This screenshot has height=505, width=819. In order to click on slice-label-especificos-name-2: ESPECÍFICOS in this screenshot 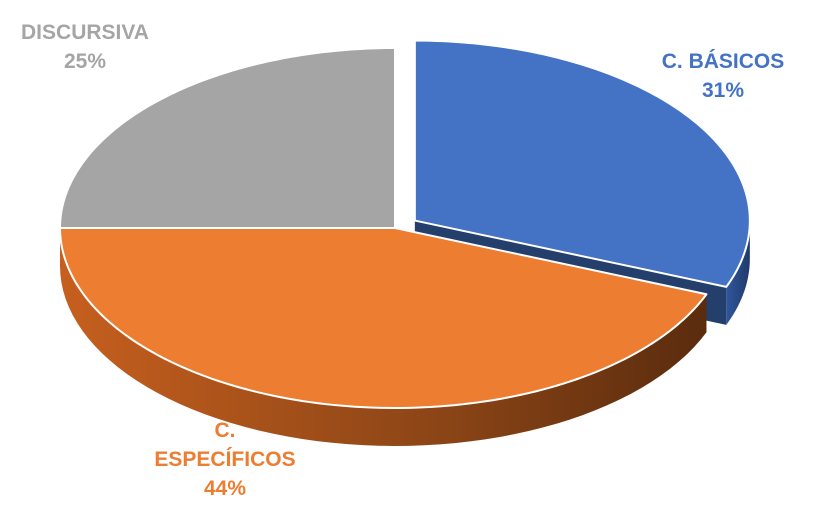, I will do `click(225, 459)`.